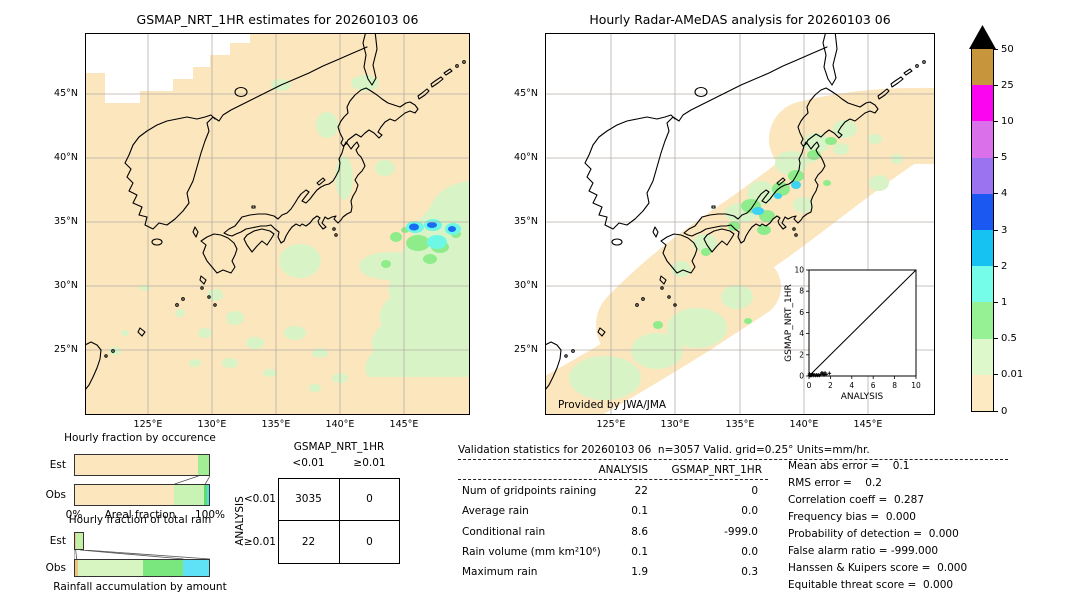 Image resolution: width=1080 pixels, height=612 pixels. I want to click on occurrence-x-right-label: 100%, so click(210, 515).